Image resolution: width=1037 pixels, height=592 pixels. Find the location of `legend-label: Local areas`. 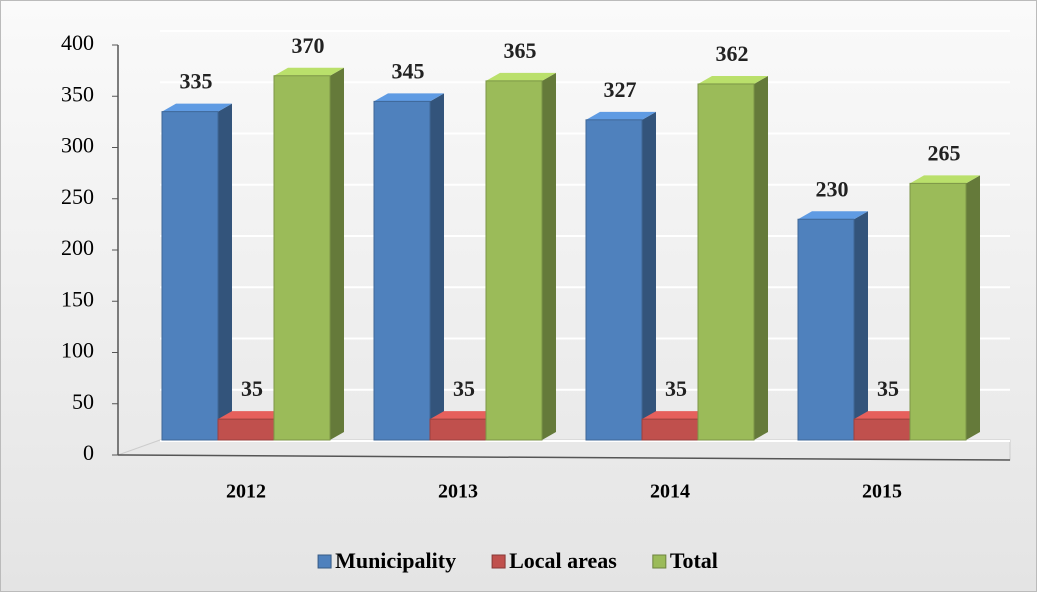

legend-label: Local areas is located at coordinates (563, 560).